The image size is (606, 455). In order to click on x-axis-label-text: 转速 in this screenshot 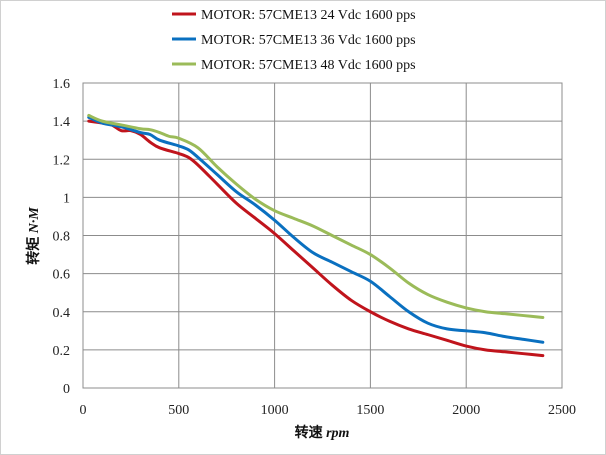, I will do `click(309, 432)`.